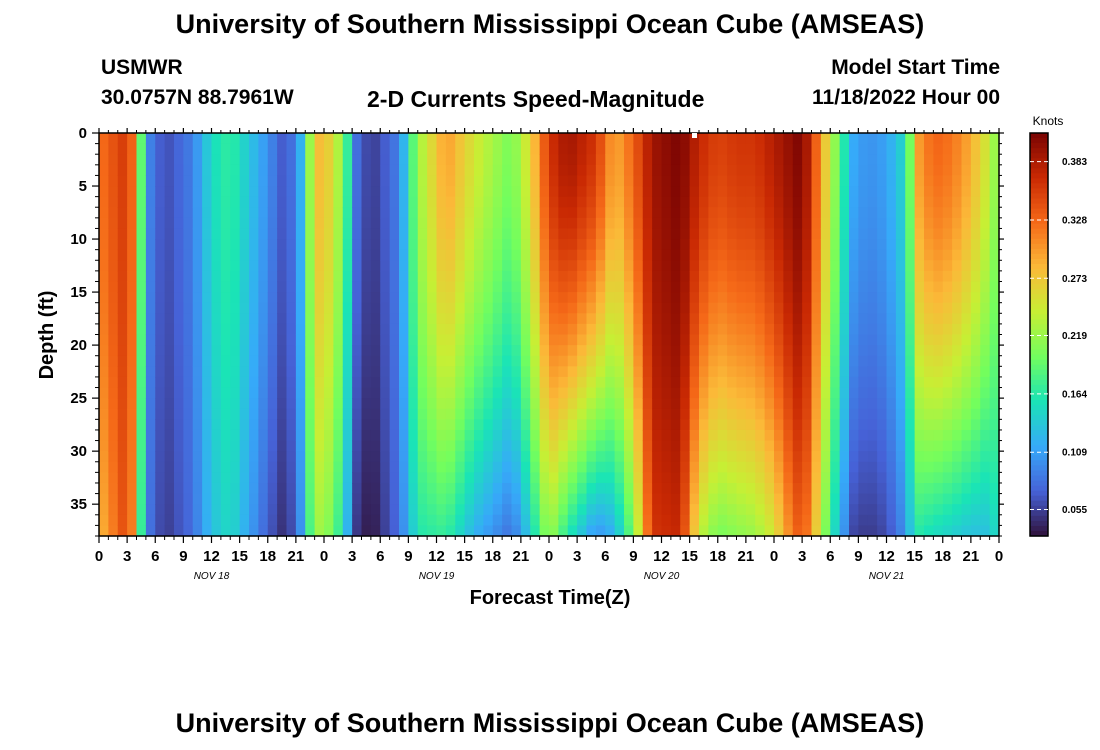 The width and height of the screenshot is (1100, 750). Describe the element at coordinates (436, 556) in the screenshot. I see `x-tick-label: 12` at that location.